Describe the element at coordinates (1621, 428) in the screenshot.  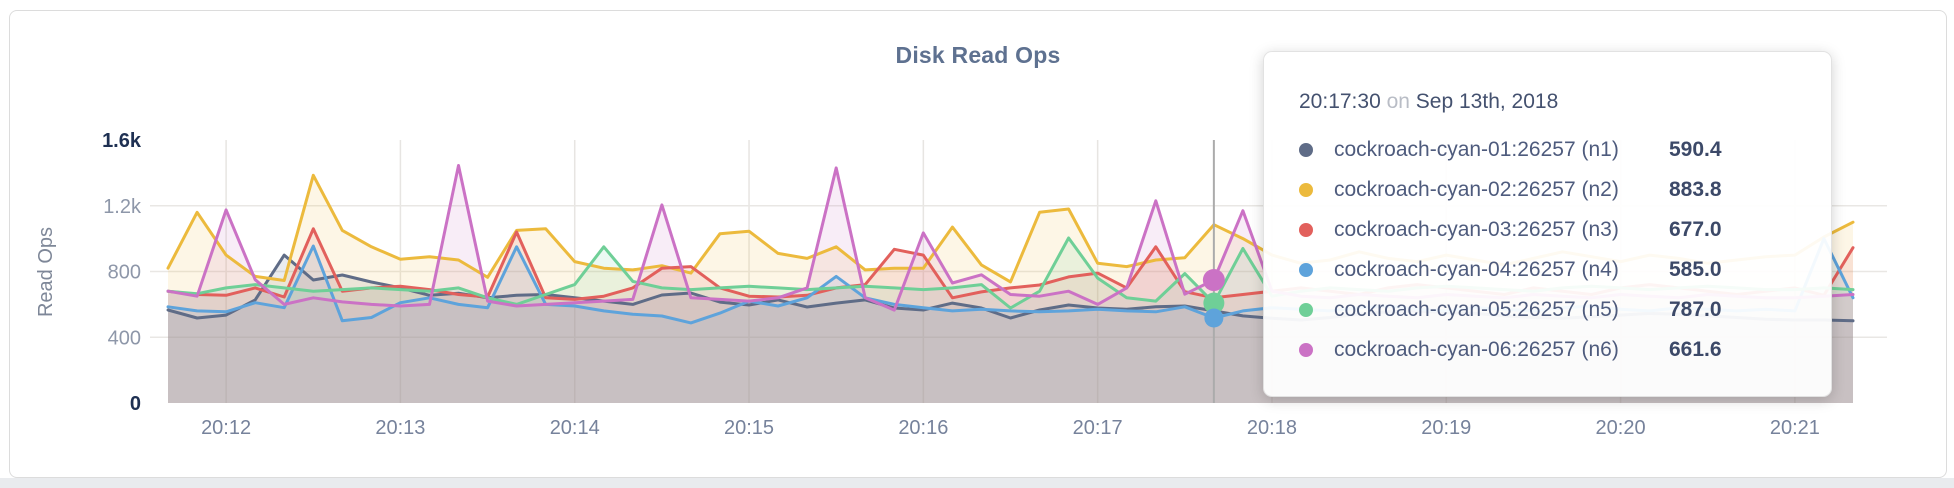
I see `x-tick-label: 20:20` at that location.